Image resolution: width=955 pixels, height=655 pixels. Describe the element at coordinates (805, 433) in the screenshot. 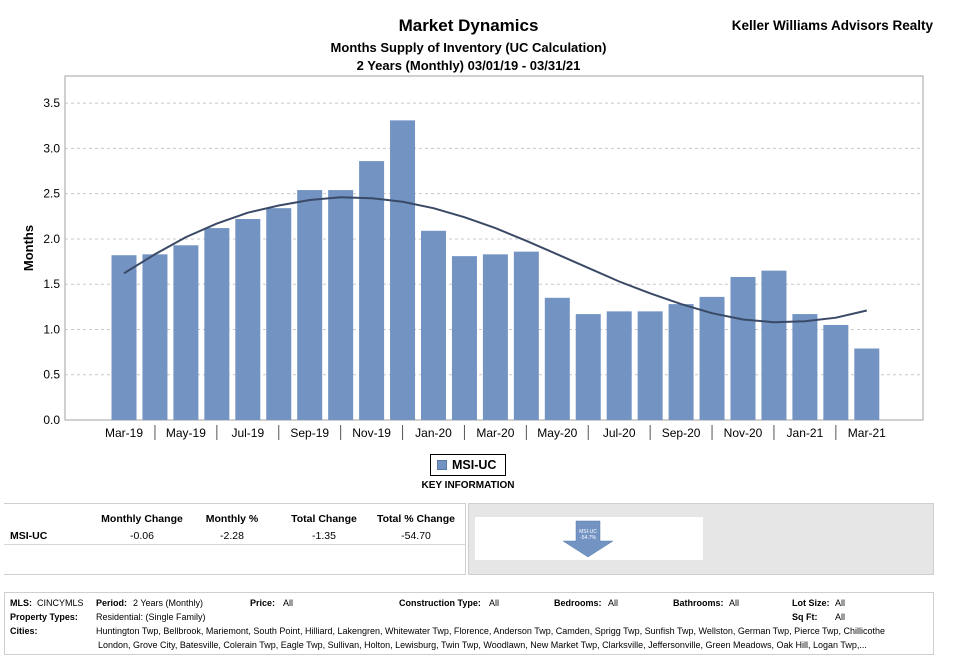

I see `x-tick-label: Jan-21` at that location.